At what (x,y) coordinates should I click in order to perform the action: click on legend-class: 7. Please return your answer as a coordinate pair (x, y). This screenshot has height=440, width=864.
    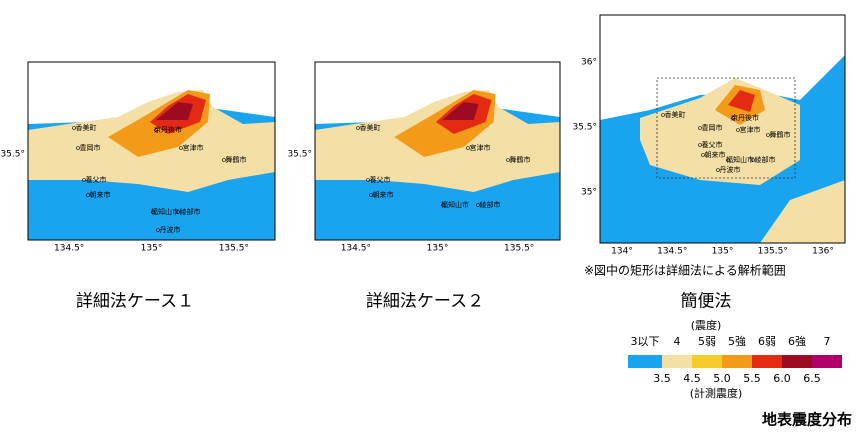
    Looking at the image, I should click on (827, 341).